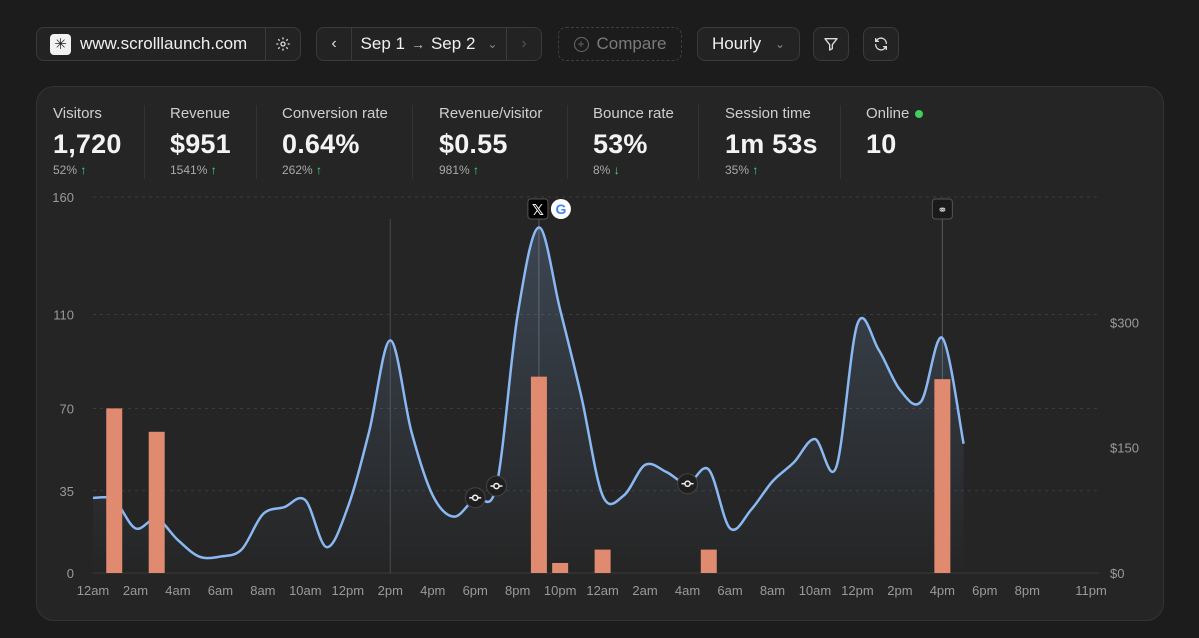  I want to click on change-value: 8%, so click(602, 170).